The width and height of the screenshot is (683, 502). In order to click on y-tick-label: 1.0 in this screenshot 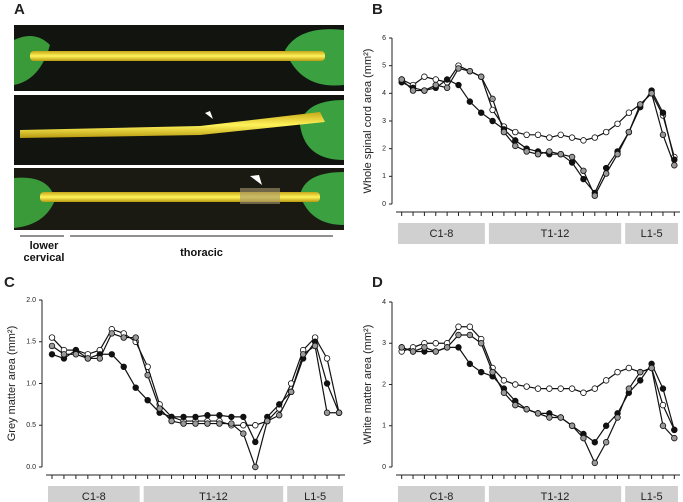, I will do `click(31, 383)`.